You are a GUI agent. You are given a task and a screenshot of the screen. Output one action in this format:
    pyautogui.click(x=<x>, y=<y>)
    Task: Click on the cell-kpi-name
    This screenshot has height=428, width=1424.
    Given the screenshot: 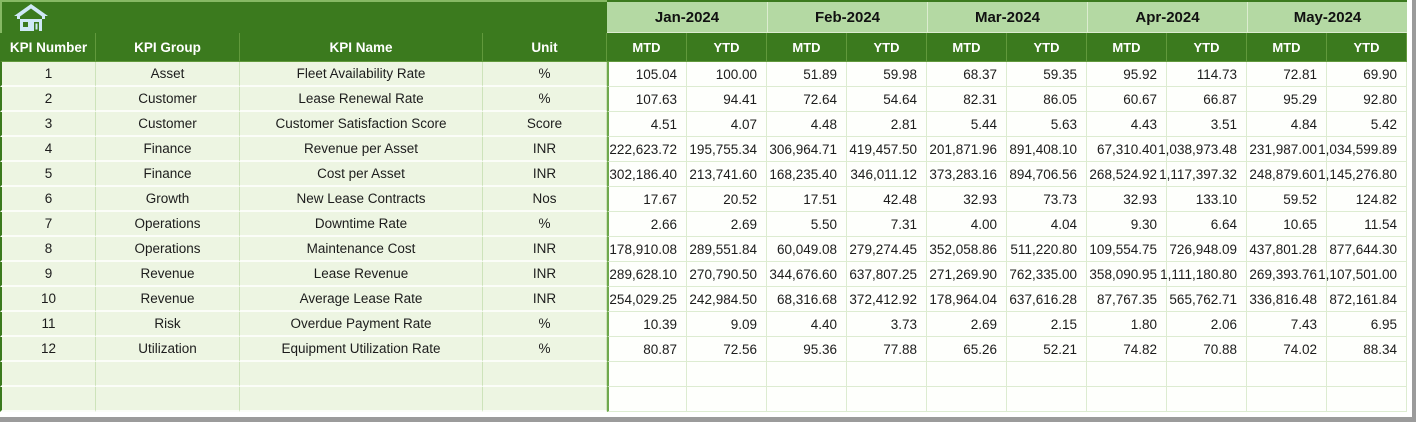 What is the action you would take?
    pyautogui.click(x=361, y=399)
    